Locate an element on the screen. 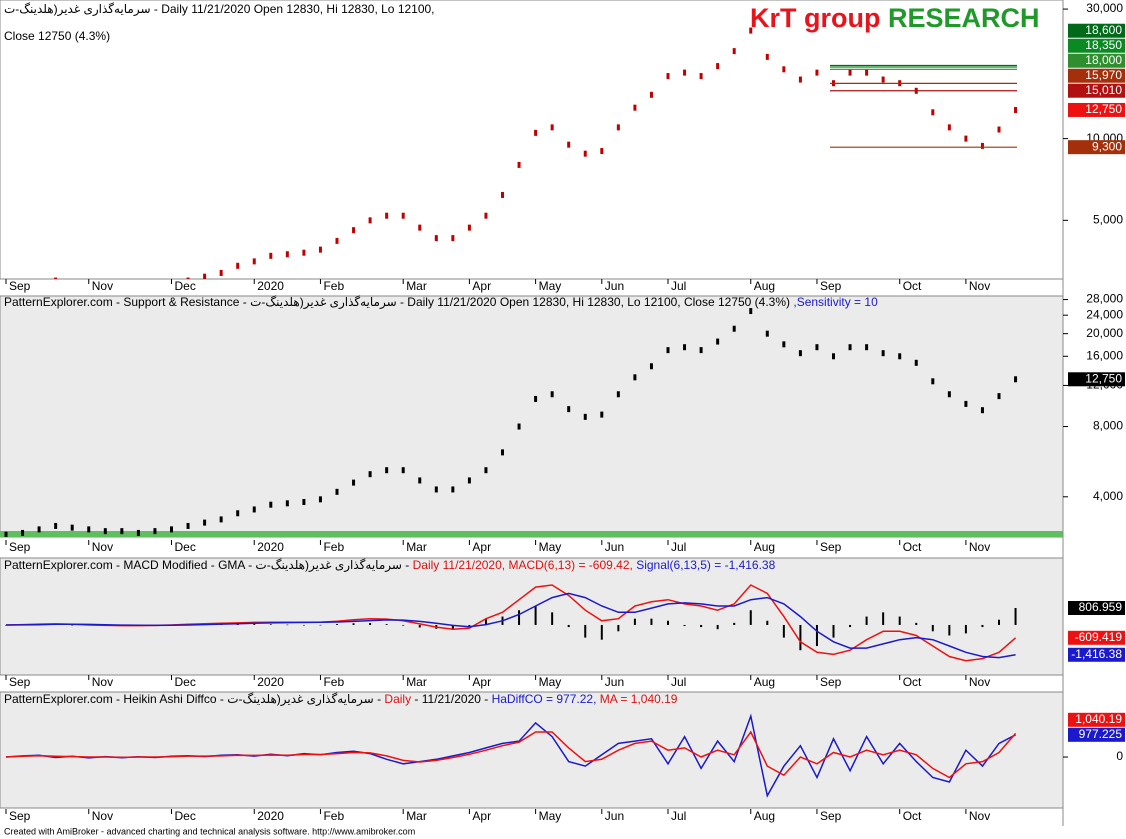  value-tag-label: 12,750 is located at coordinates (1103, 378).